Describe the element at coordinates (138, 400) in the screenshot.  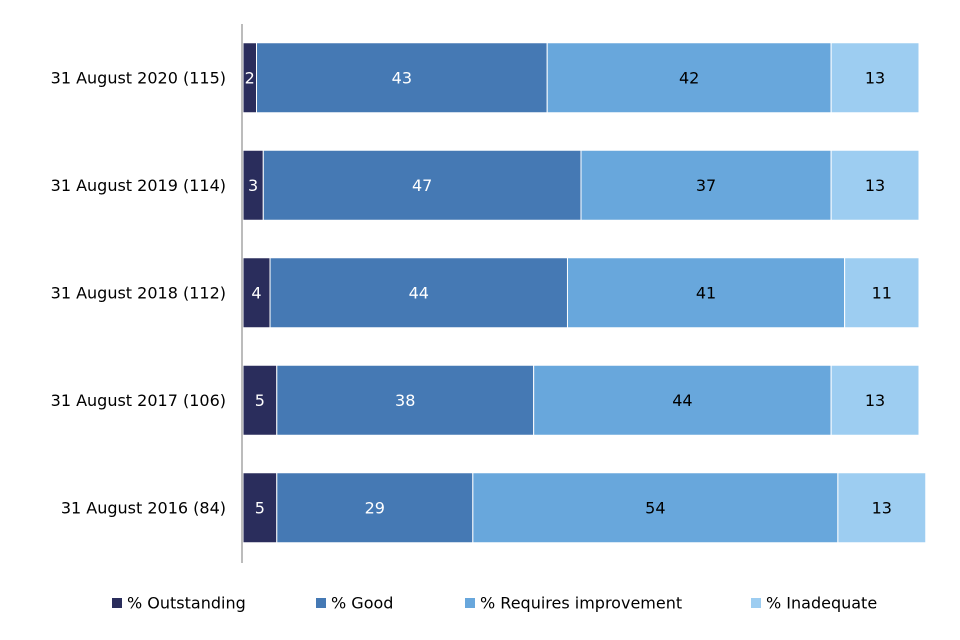
I see `category-label: 31 August 2017 (106)` at that location.